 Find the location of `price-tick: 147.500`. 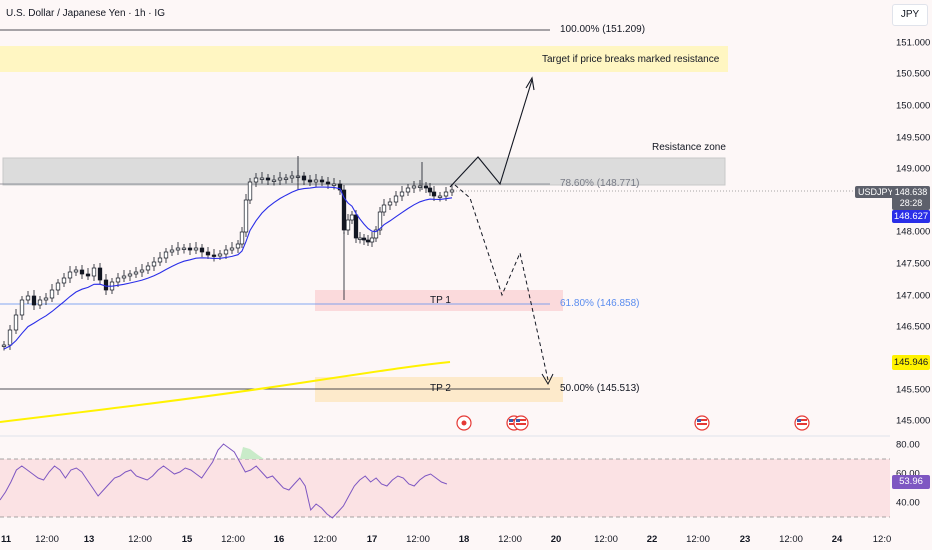

price-tick: 147.500 is located at coordinates (913, 264).